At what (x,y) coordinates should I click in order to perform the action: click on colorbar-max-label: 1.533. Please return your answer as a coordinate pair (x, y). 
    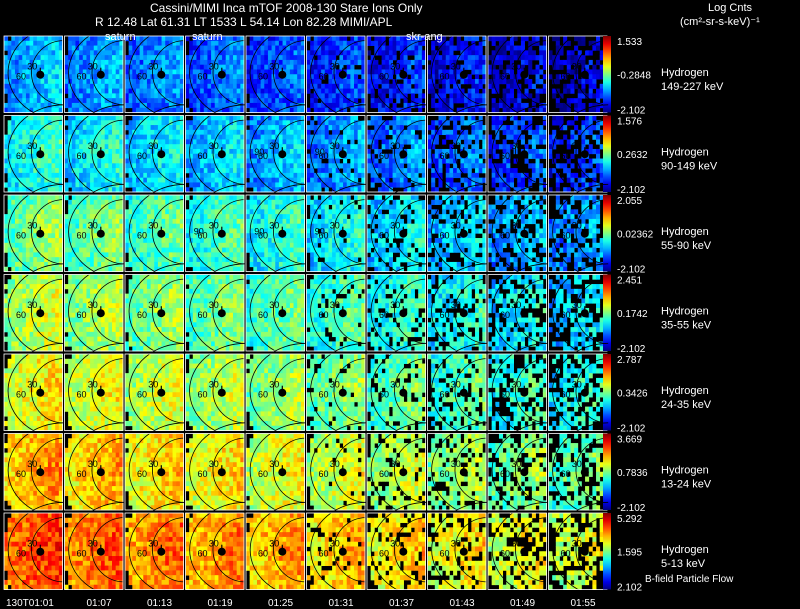
    Looking at the image, I should click on (629, 42).